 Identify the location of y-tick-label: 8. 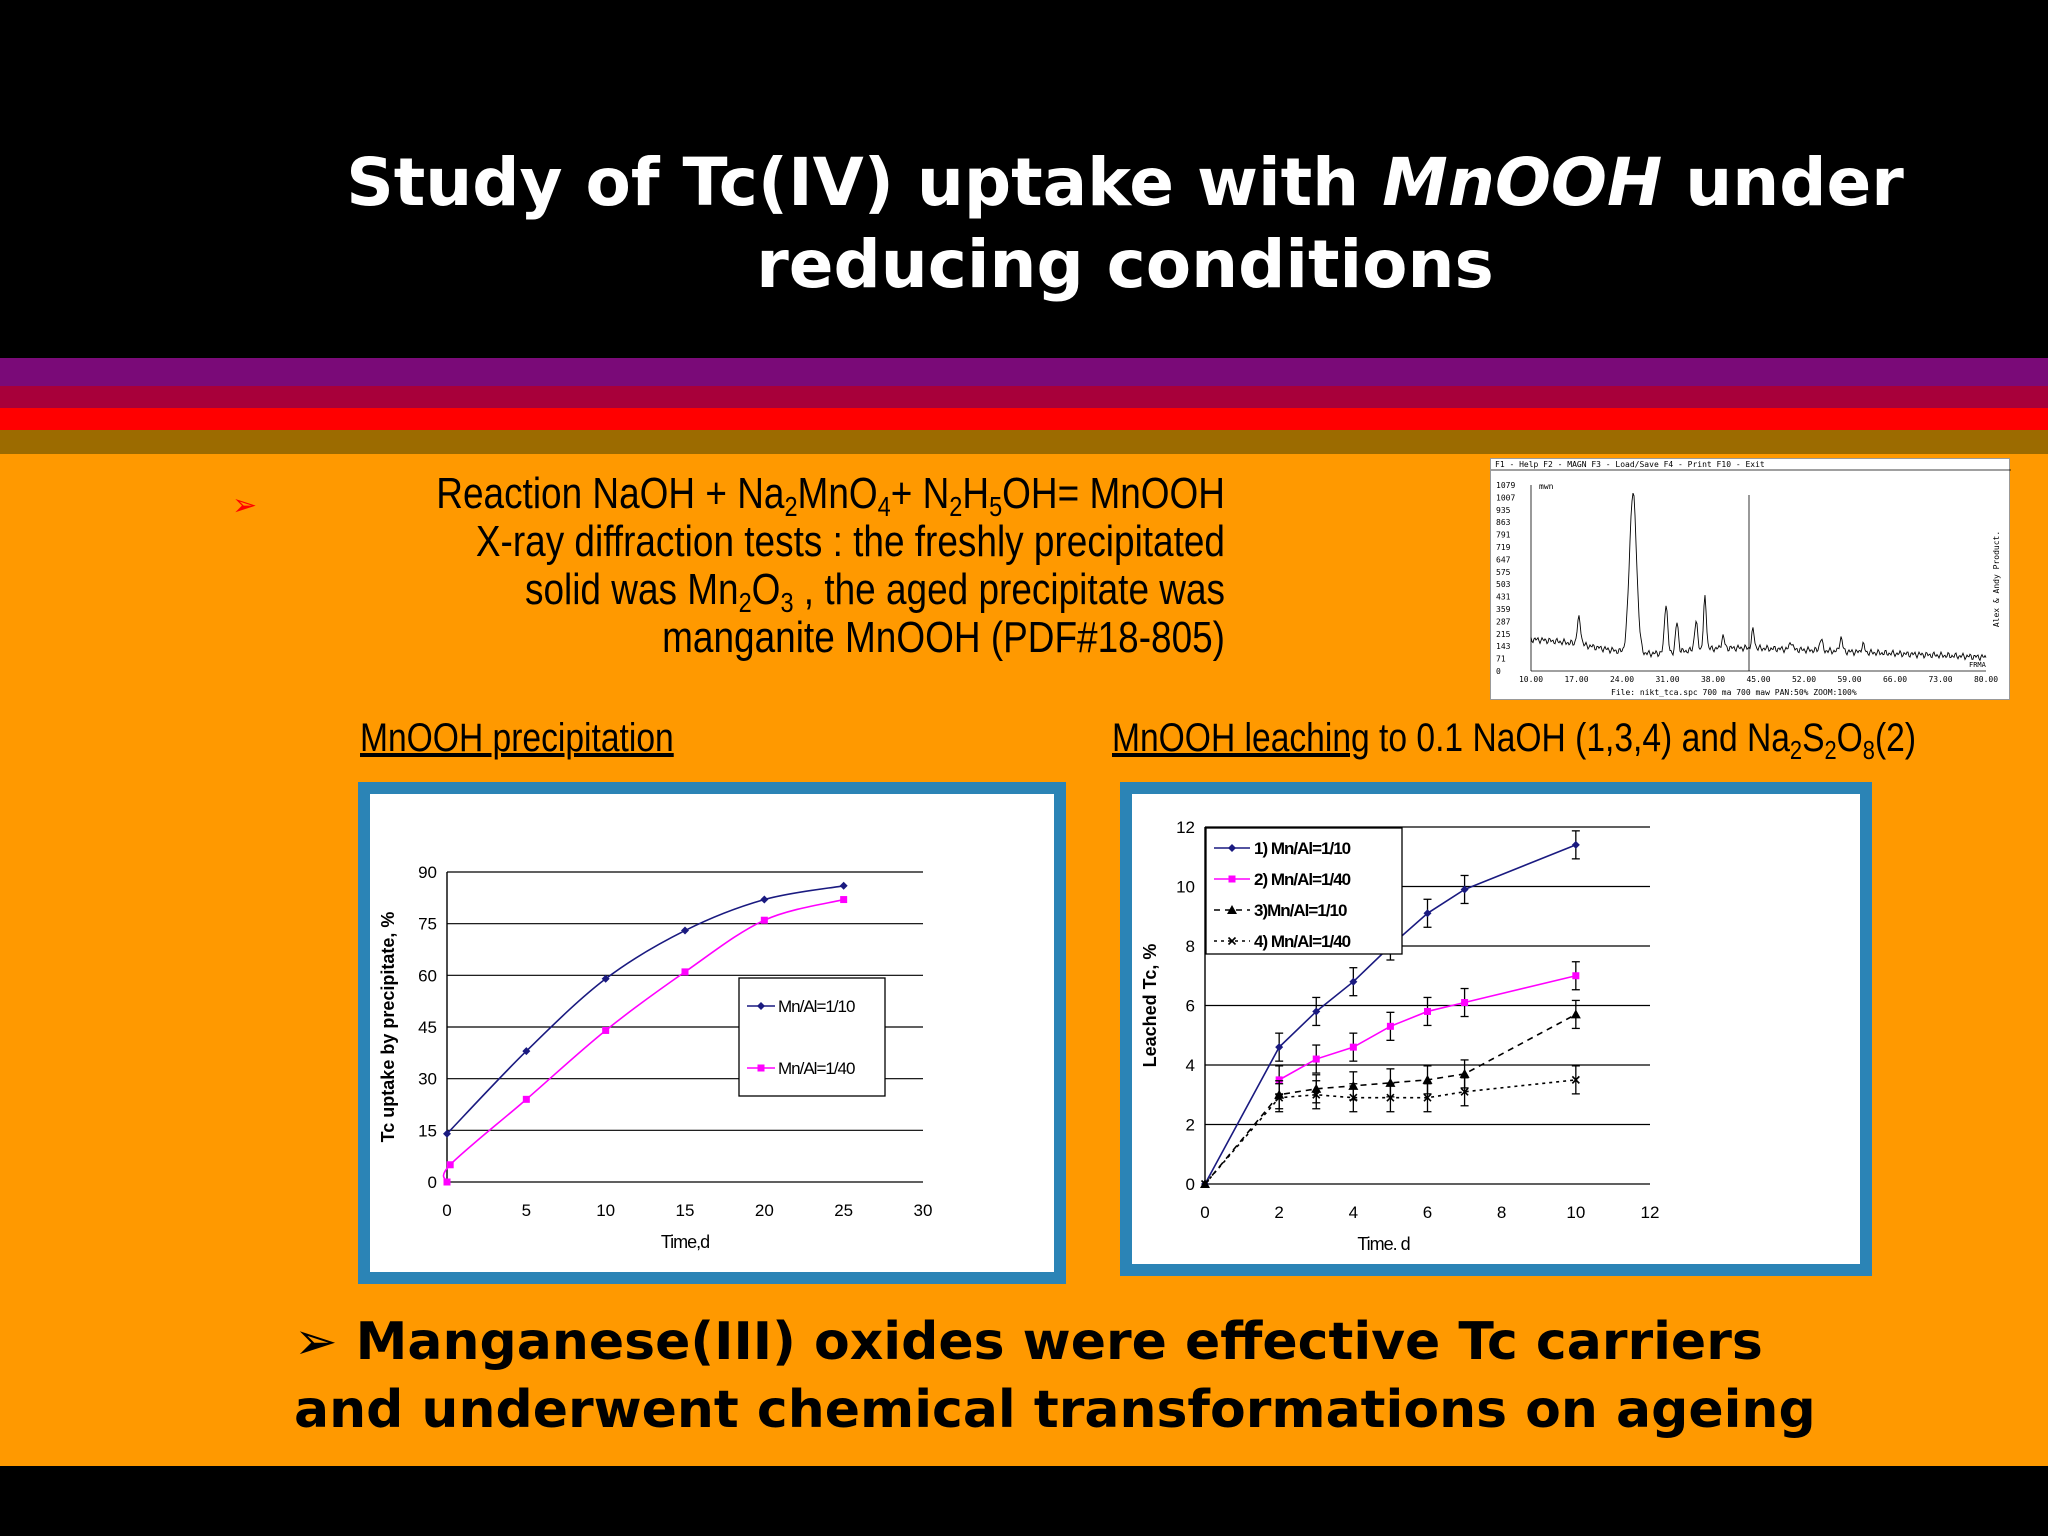
(1190, 946).